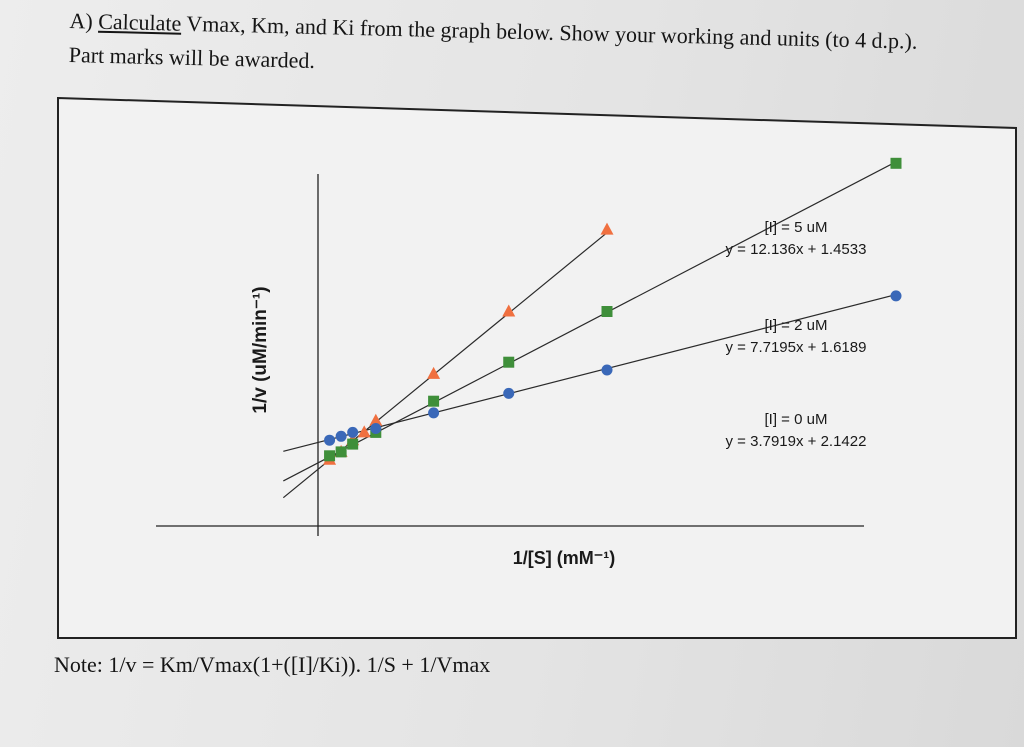 This screenshot has width=1024, height=747. What do you see at coordinates (84, 20) in the screenshot?
I see `question-prefix: A)` at bounding box center [84, 20].